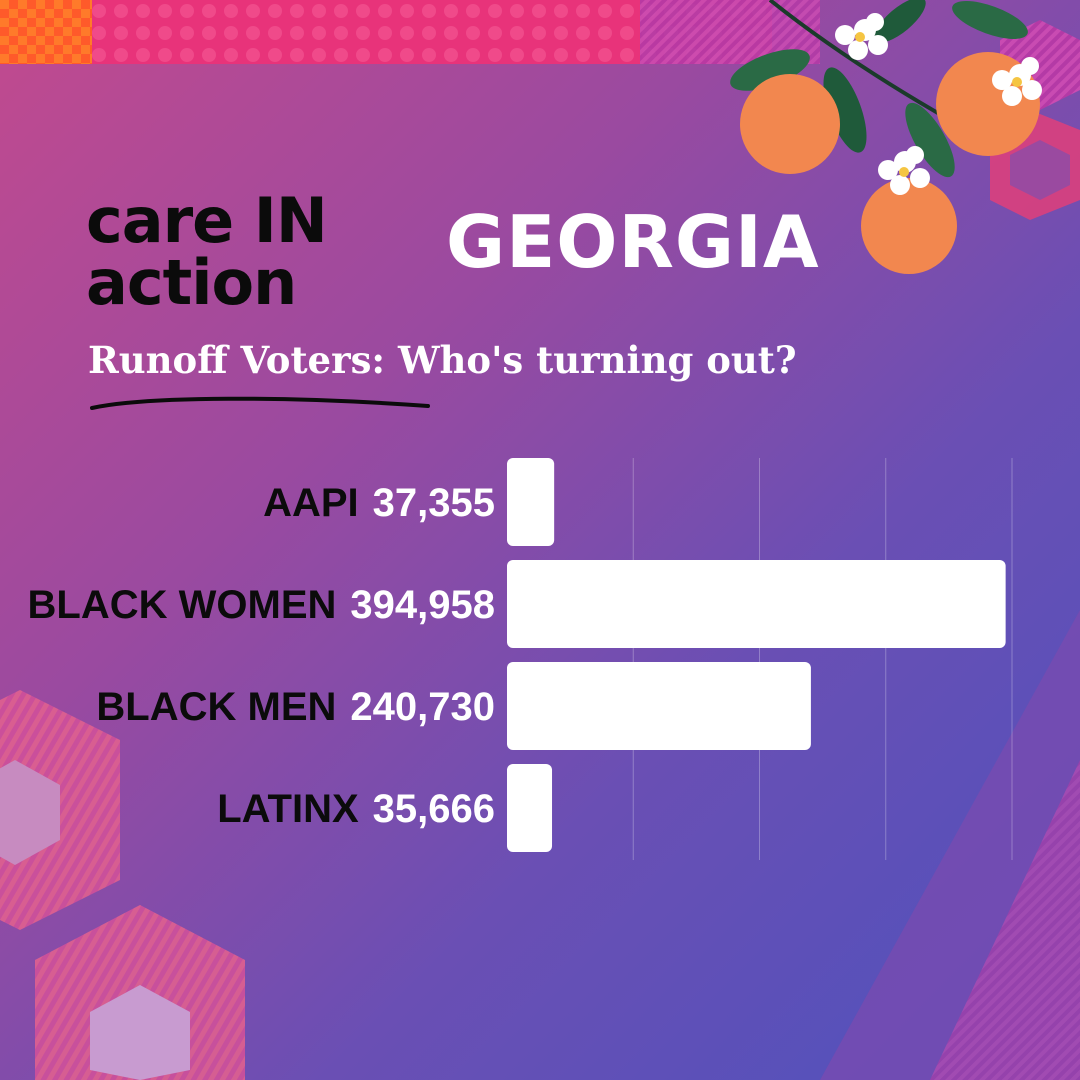  I want to click on category-label: BLACK WOMEN, so click(182, 605).